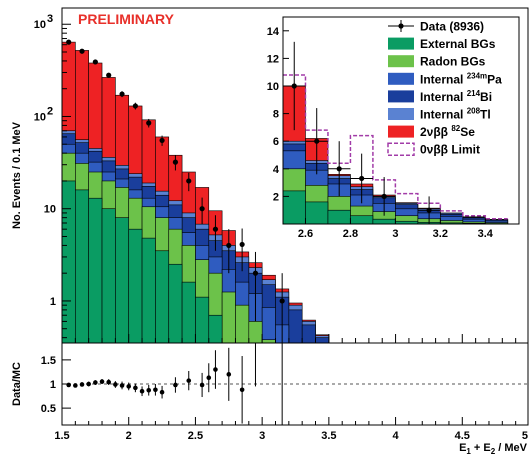 Image resolution: width=529 pixels, height=457 pixels. Describe the element at coordinates (401, 43) in the screenshot. I see `legend-swatch-external` at that location.